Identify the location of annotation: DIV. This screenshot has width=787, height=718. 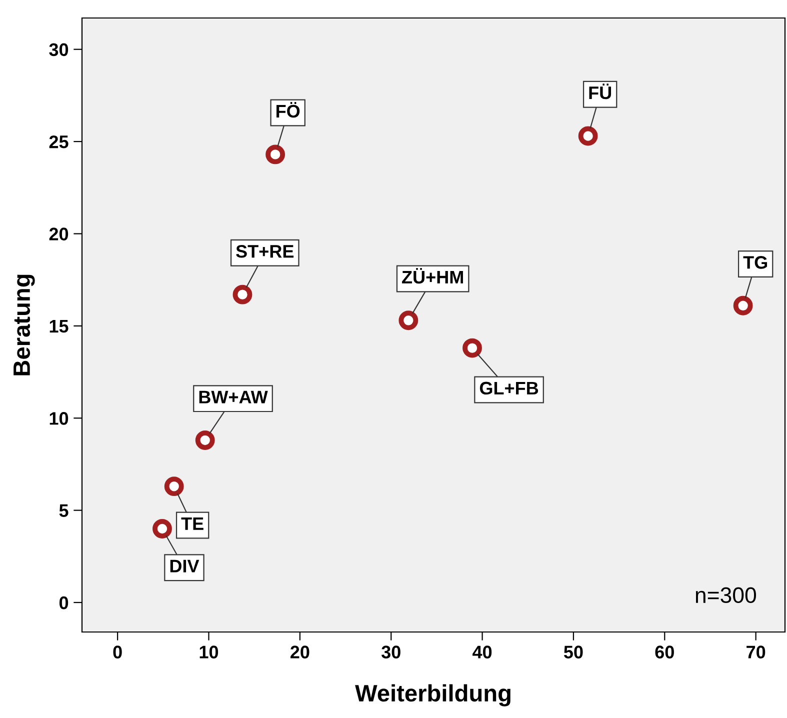
(185, 566).